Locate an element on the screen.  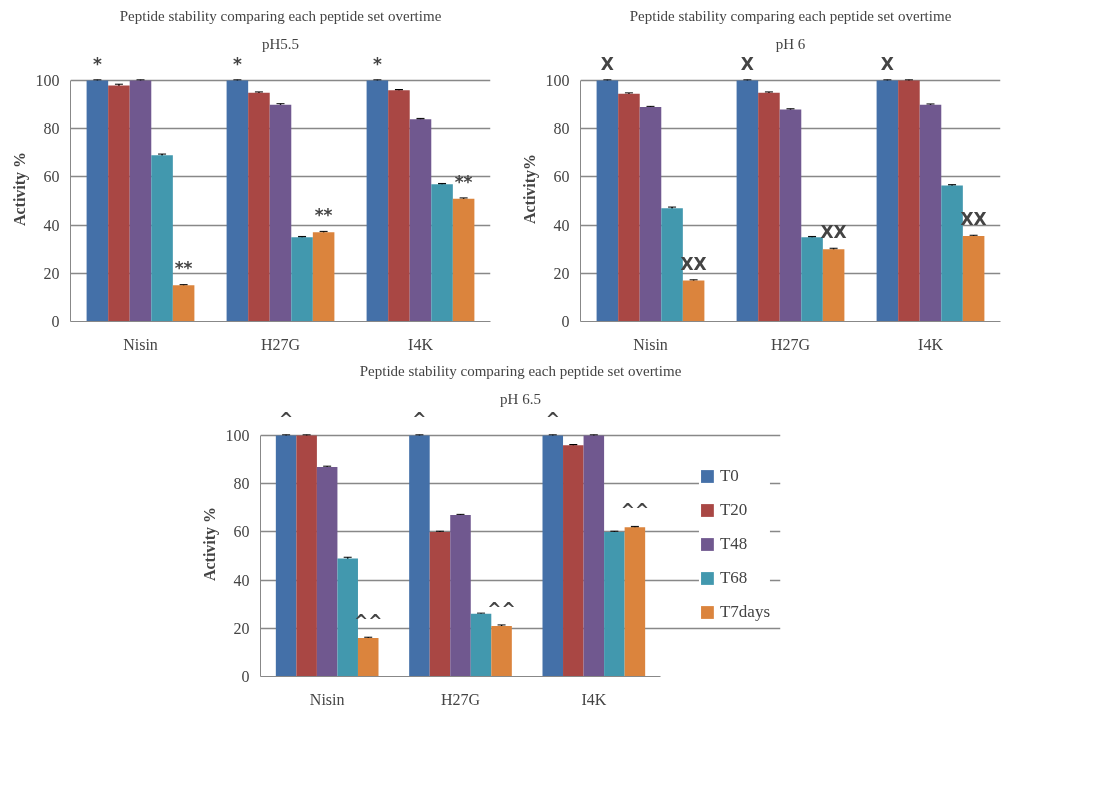
legend-label: T0 is located at coordinates (729, 475).